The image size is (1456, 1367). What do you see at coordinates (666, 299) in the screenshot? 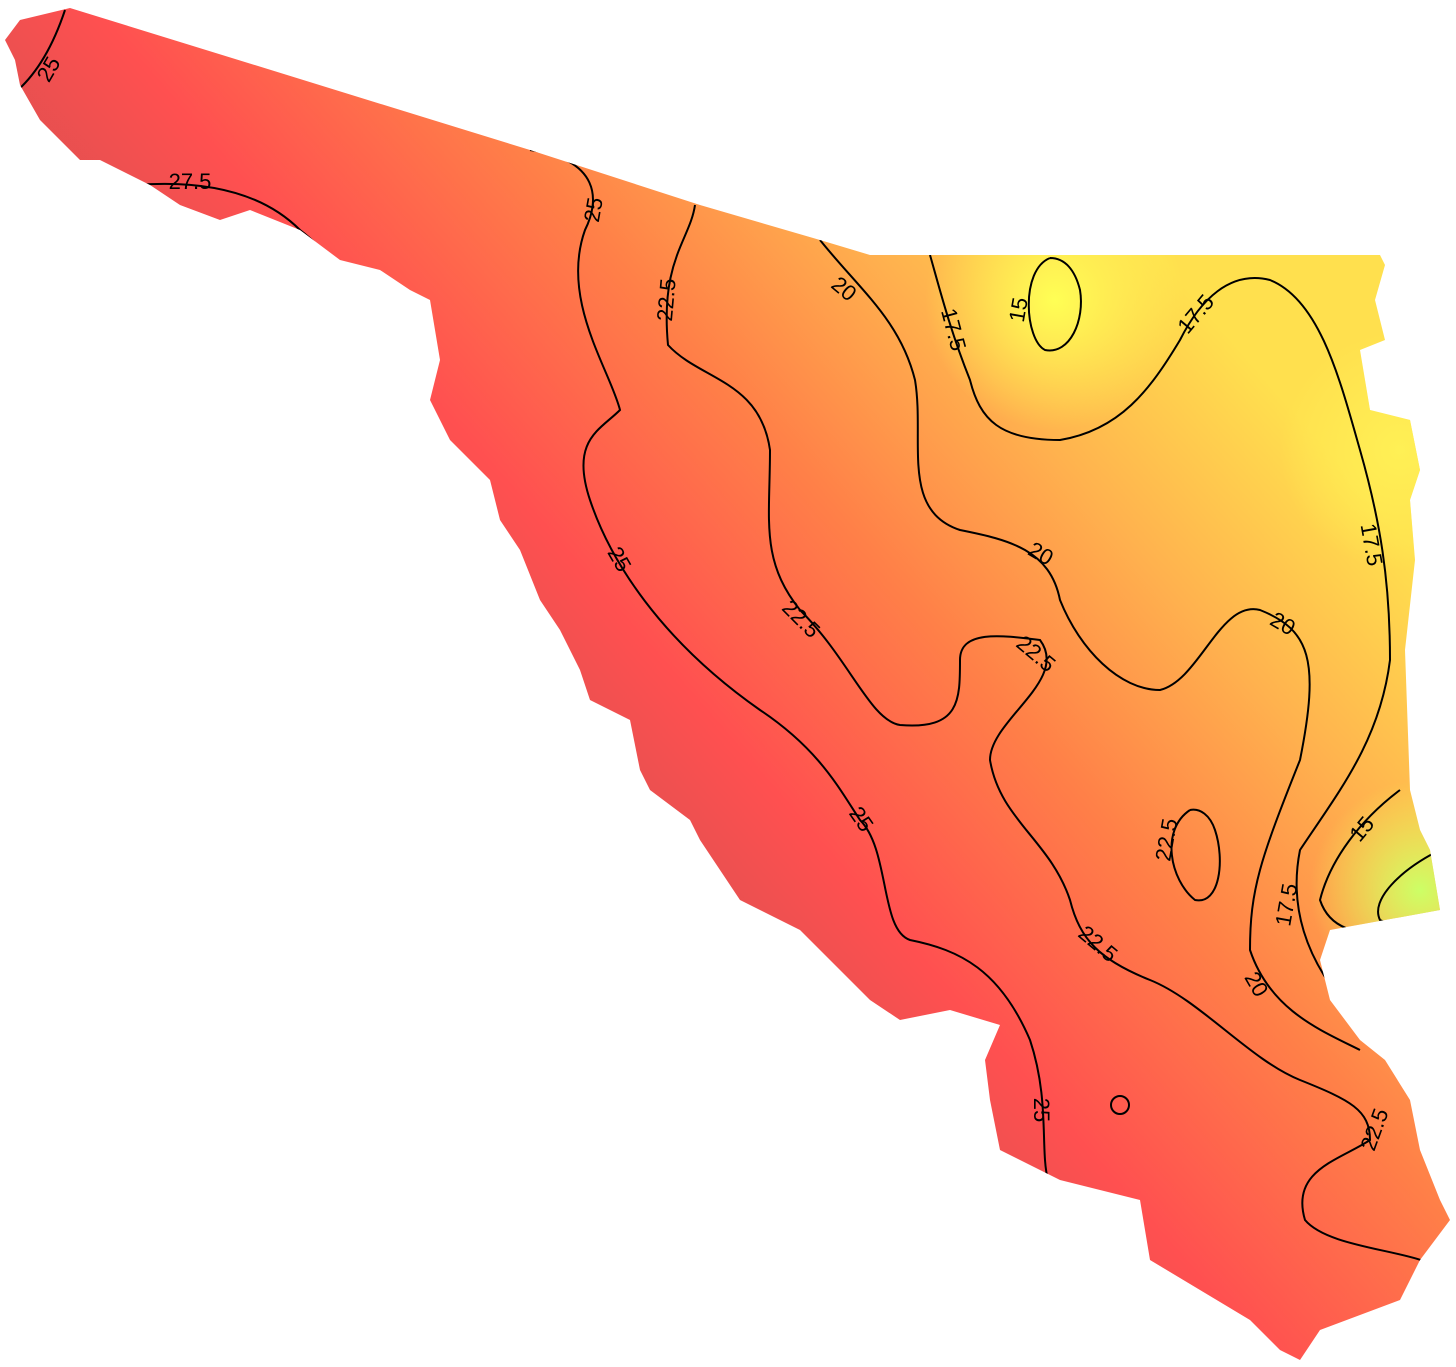
I see `contour-label: 22.5` at bounding box center [666, 299].